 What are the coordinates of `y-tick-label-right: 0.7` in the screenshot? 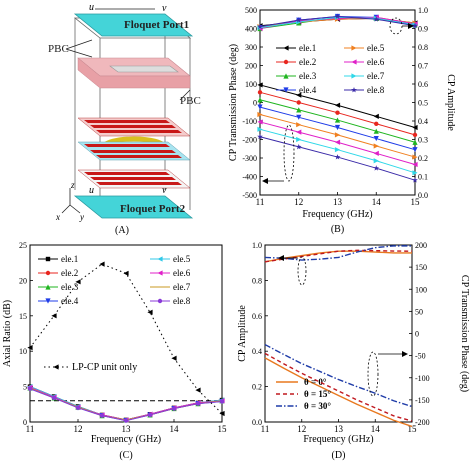 It's located at (423, 66).